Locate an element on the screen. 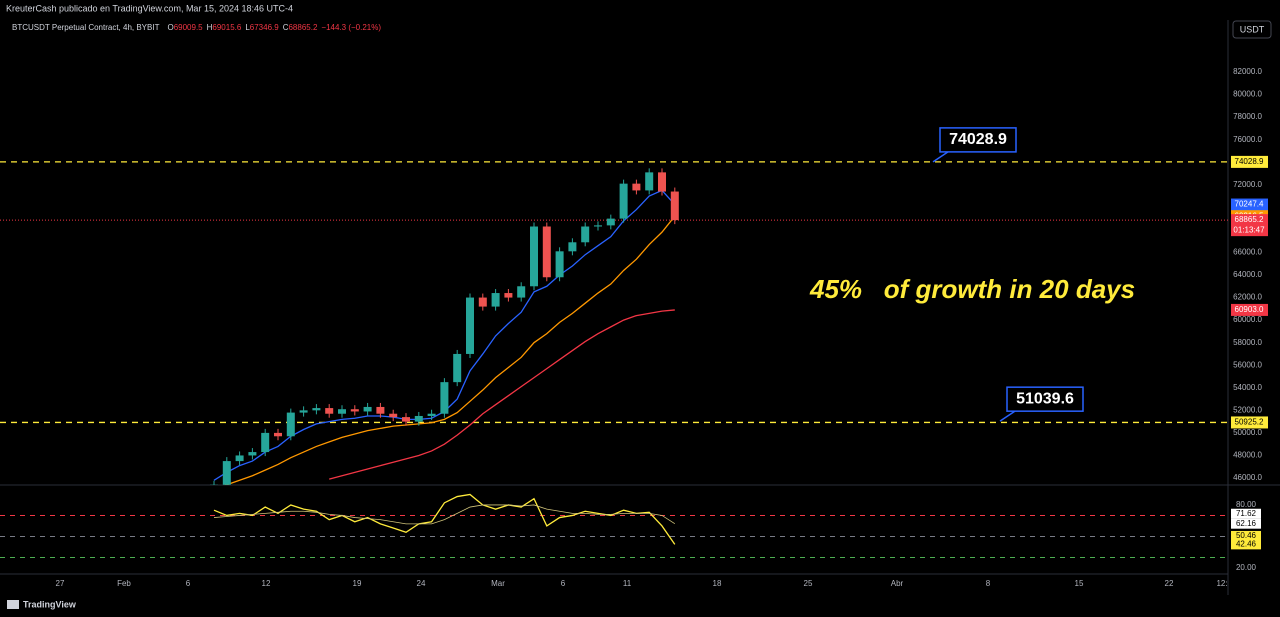 This screenshot has width=1280, height=617. time-label: 25 is located at coordinates (808, 583).